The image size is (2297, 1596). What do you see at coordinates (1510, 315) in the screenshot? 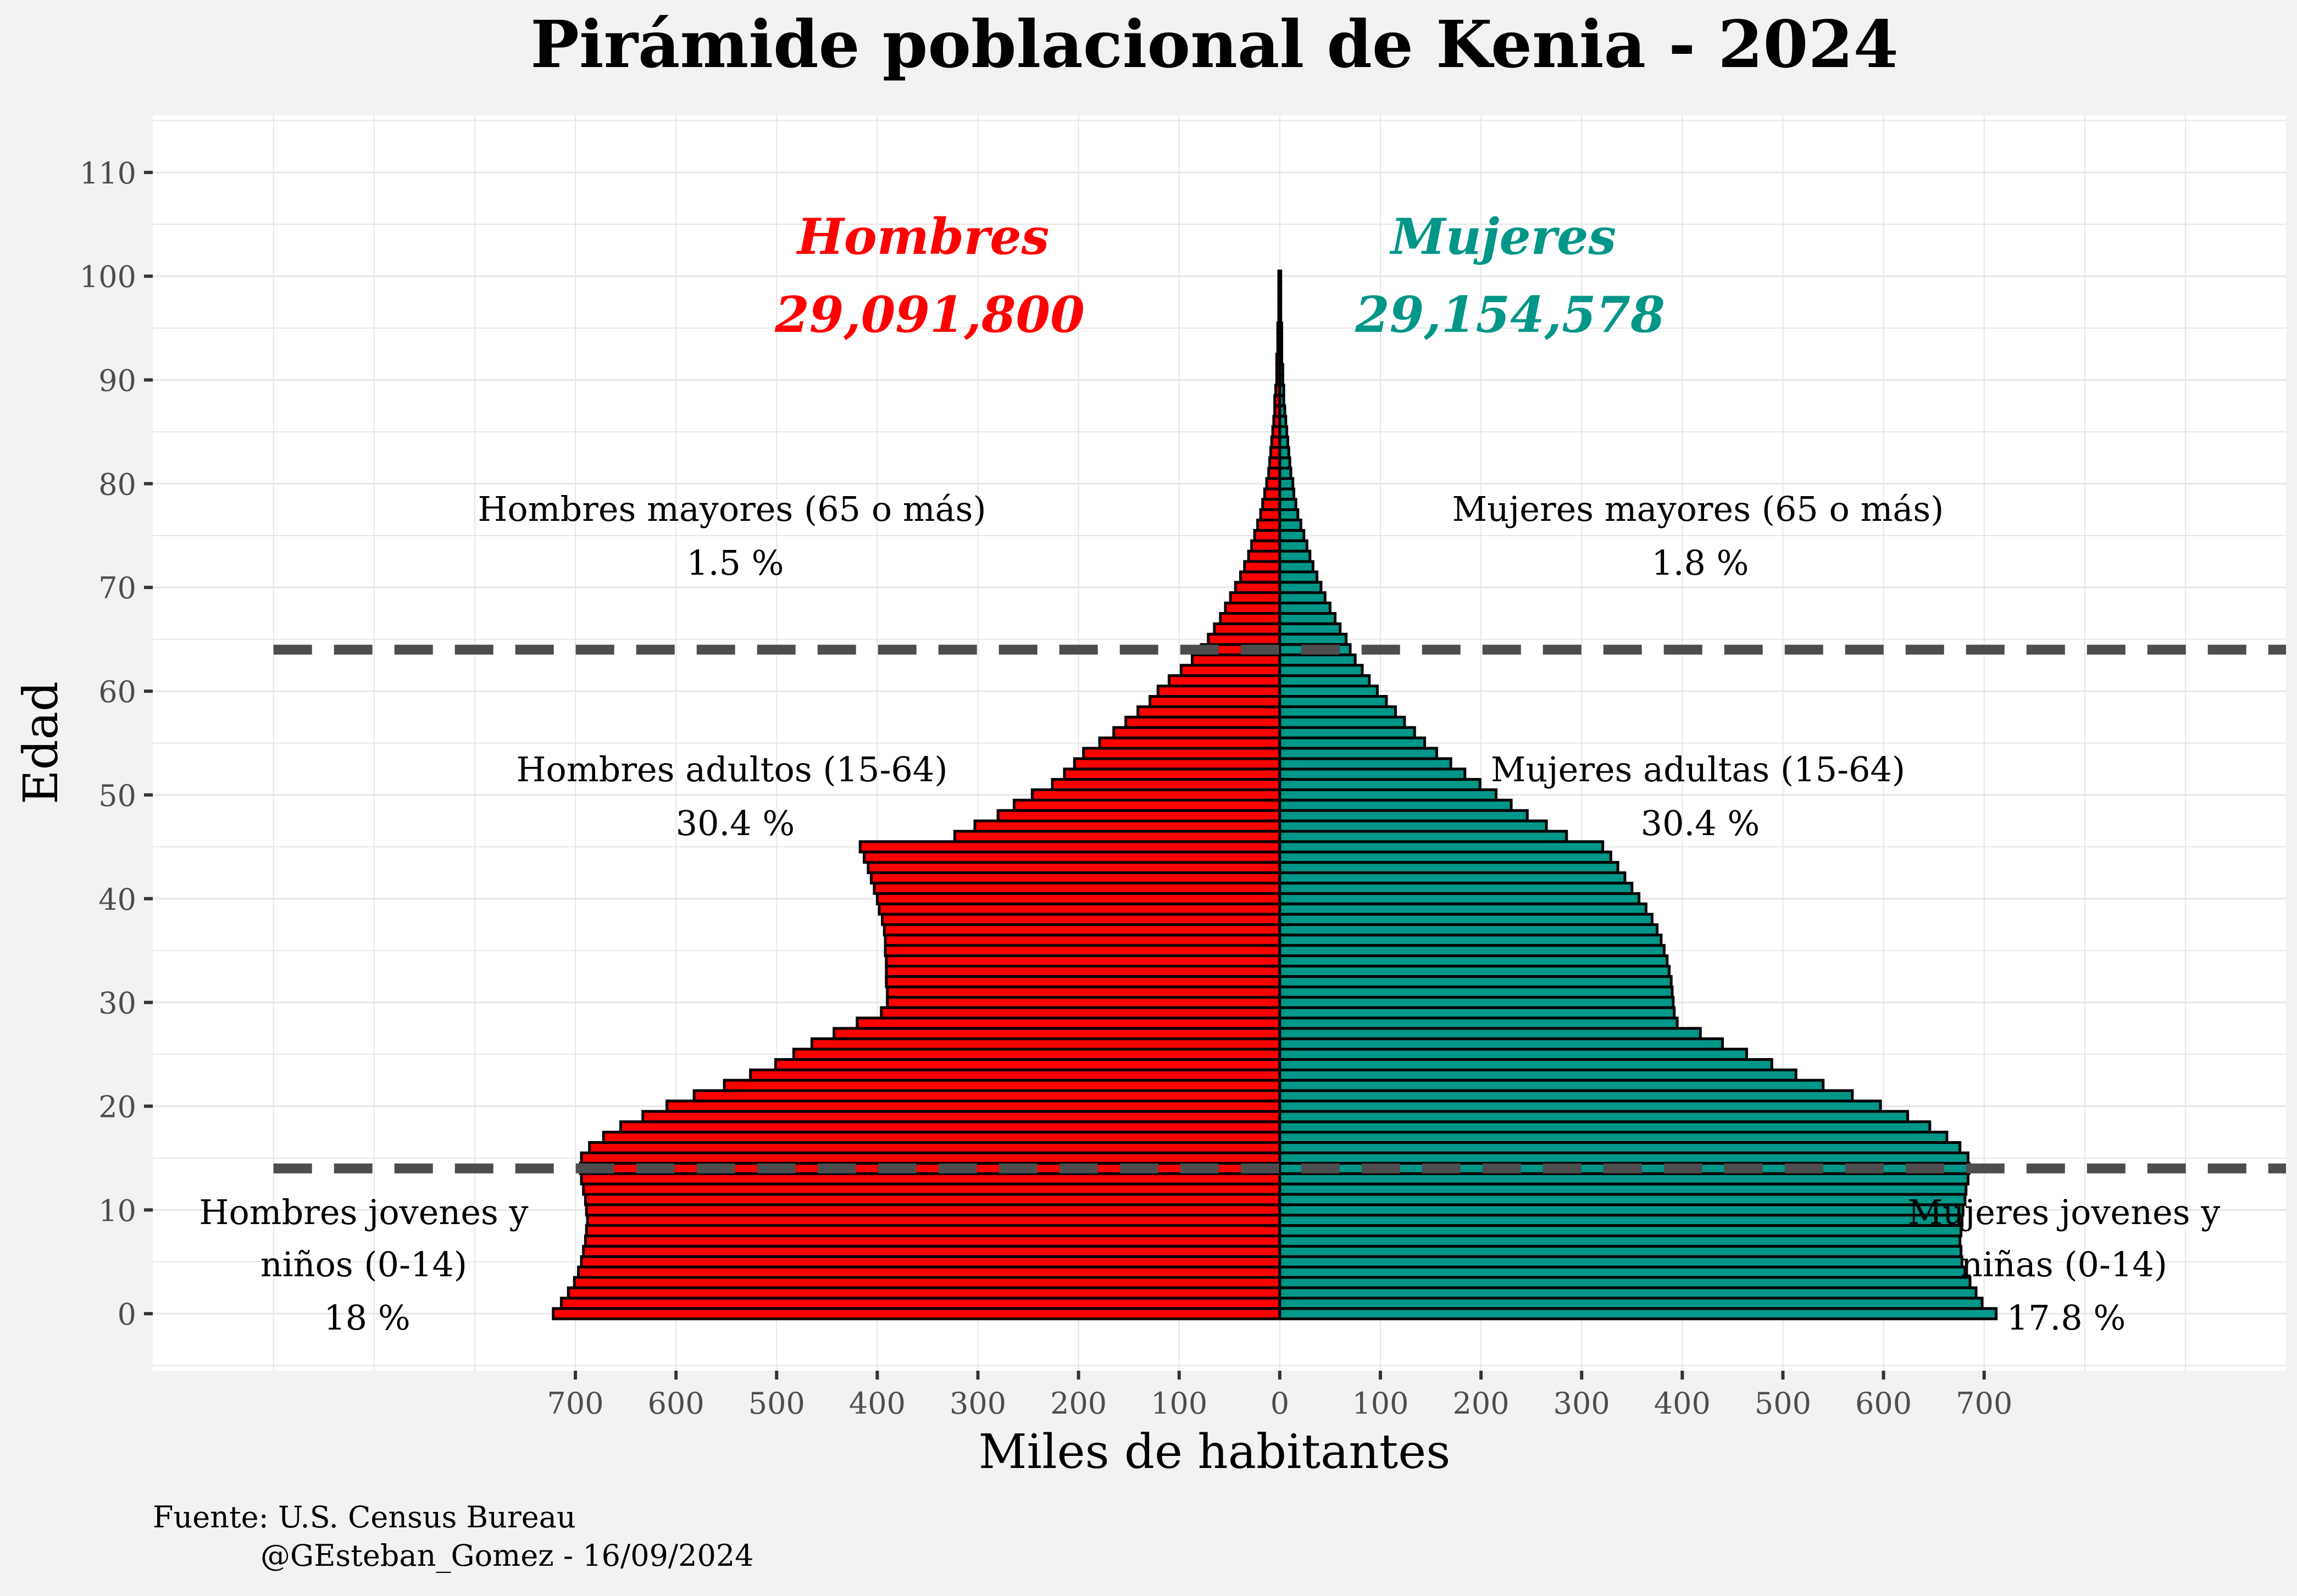
I see `female-total: 29,154,578` at bounding box center [1510, 315].